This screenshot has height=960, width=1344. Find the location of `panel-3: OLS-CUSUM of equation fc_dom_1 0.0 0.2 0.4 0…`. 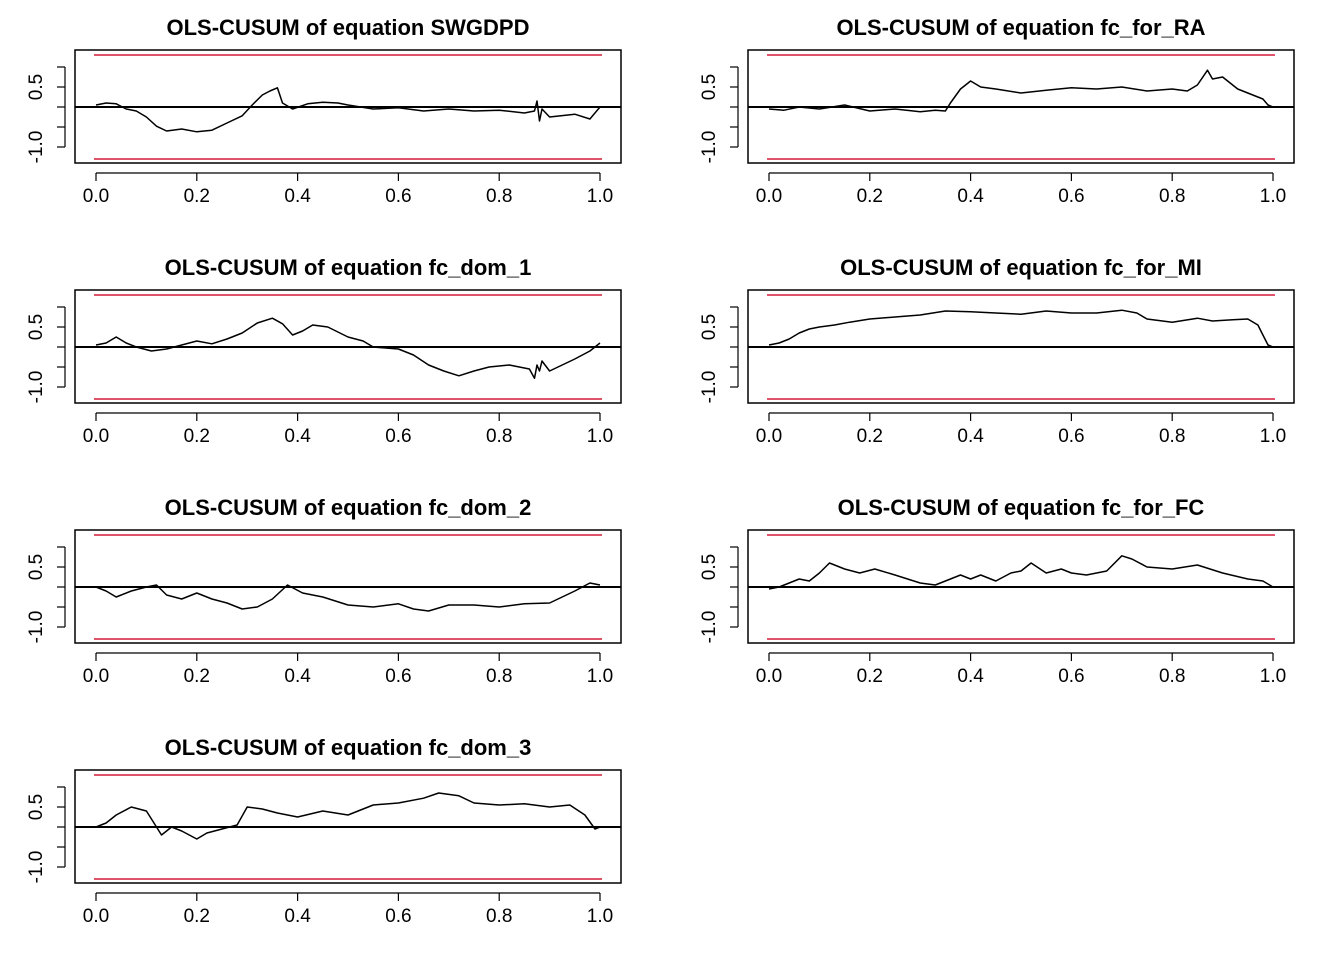

panel-3: OLS-CUSUM of equation fc_dom_1 0.0 0.2 0.4 0… is located at coordinates (324, 351).